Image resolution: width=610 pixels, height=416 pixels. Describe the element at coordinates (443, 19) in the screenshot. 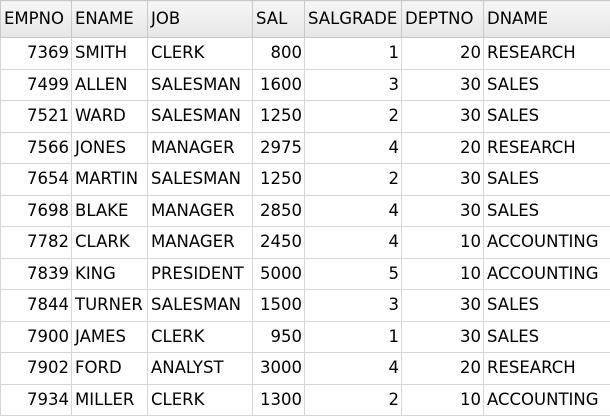

I see `column-header-deptno: DEPTNO` at that location.